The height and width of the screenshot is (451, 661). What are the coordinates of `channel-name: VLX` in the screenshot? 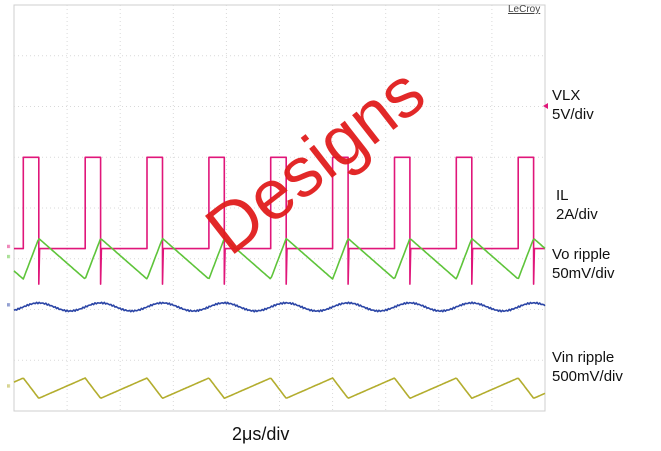 It's located at (566, 95).